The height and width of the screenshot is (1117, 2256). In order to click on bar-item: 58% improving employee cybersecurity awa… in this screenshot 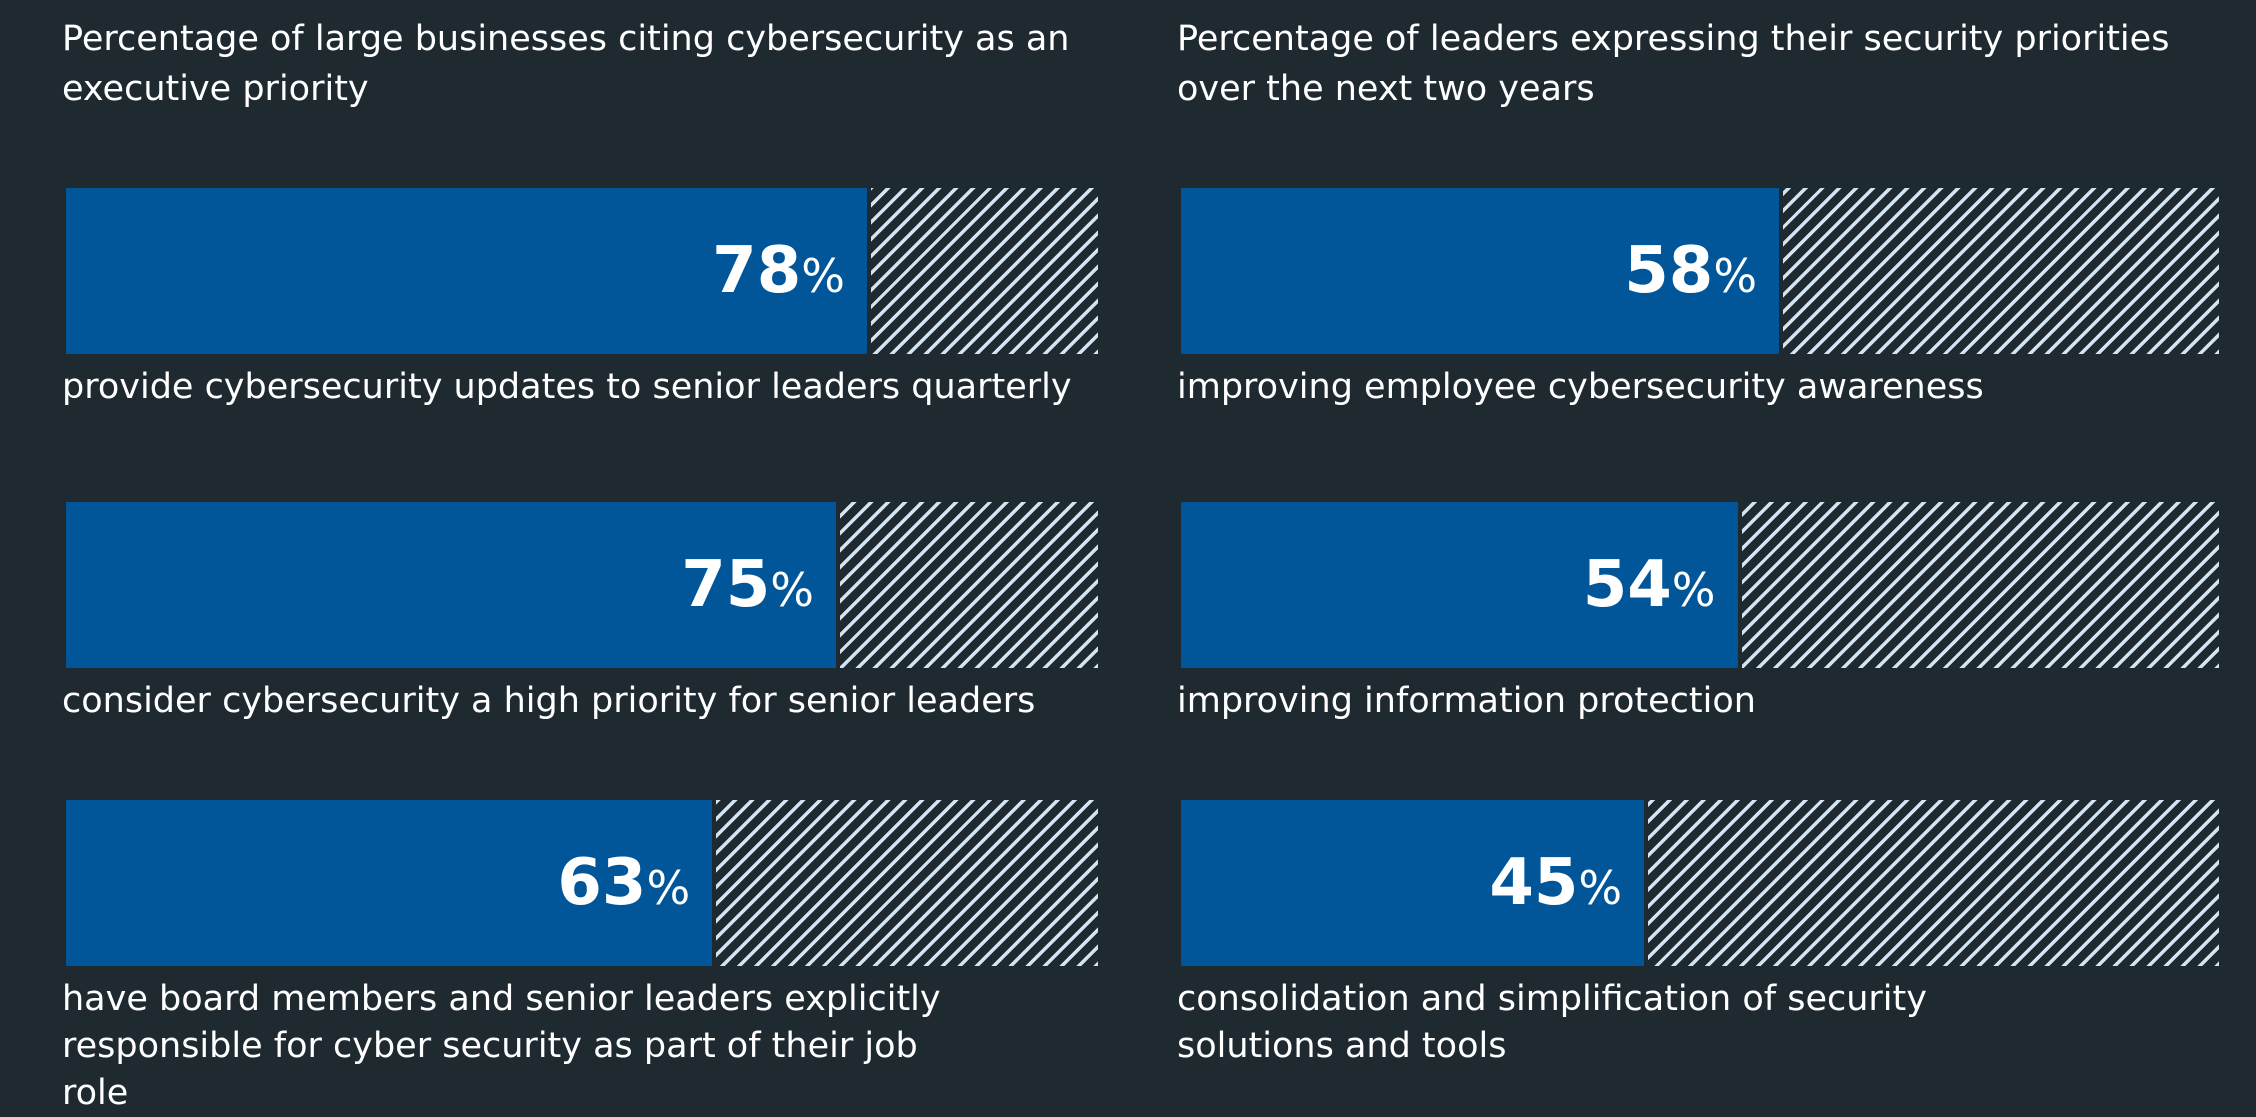, I will do `click(1698, 299)`.